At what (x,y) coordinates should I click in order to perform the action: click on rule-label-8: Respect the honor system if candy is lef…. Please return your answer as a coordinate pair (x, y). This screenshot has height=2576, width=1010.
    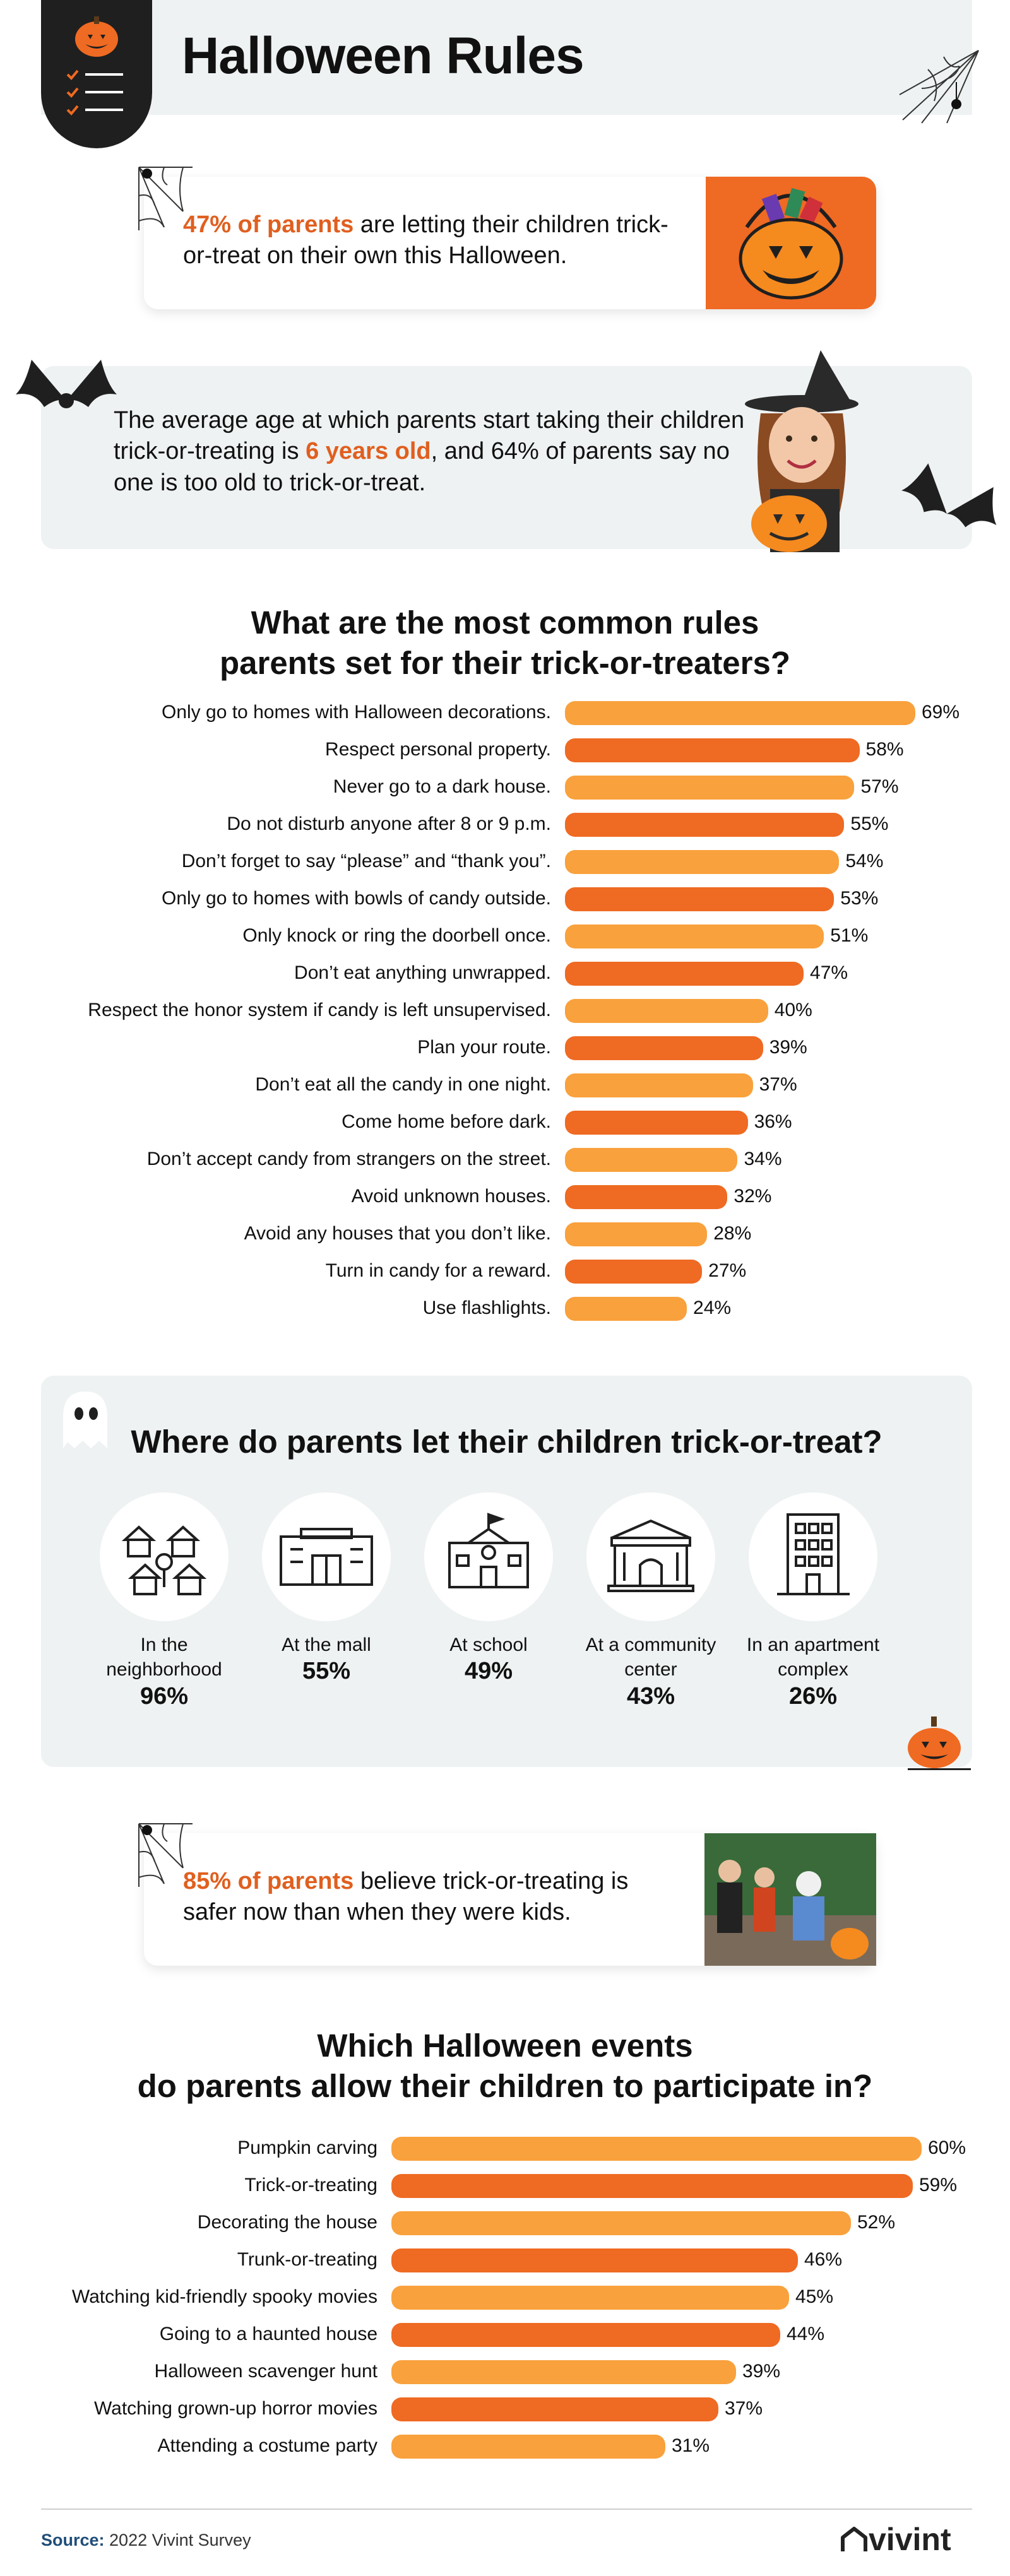
    Looking at the image, I should click on (319, 1010).